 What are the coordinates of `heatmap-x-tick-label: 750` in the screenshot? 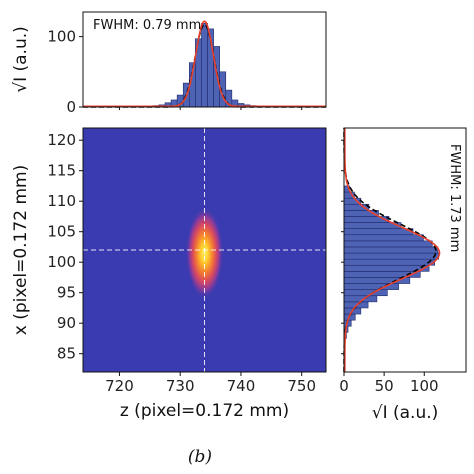 It's located at (301, 386).